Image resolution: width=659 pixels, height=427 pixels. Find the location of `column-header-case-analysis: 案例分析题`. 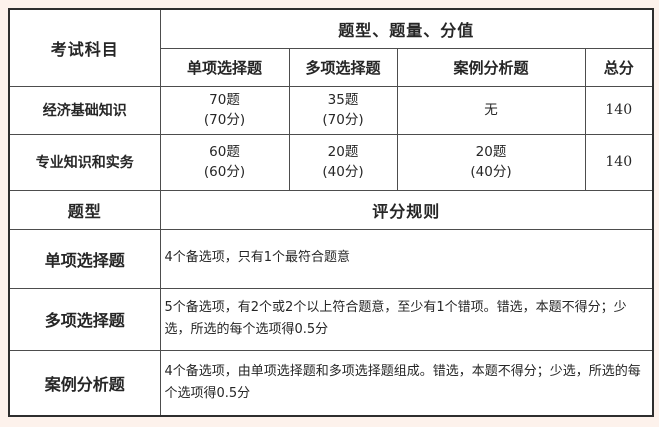

column-header-case-analysis: 案例分析题 is located at coordinates (491, 67).